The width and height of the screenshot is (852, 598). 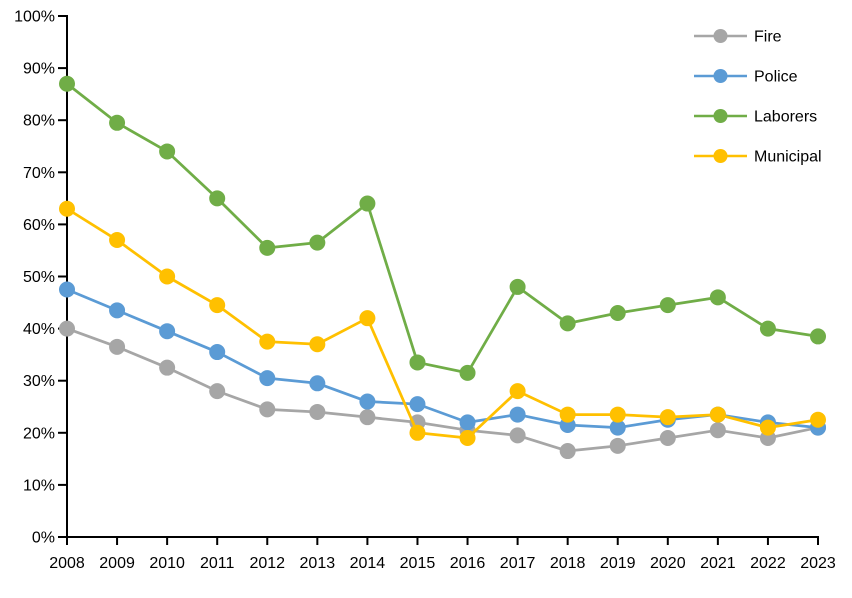 I want to click on data-point-police-2009, so click(x=117, y=310).